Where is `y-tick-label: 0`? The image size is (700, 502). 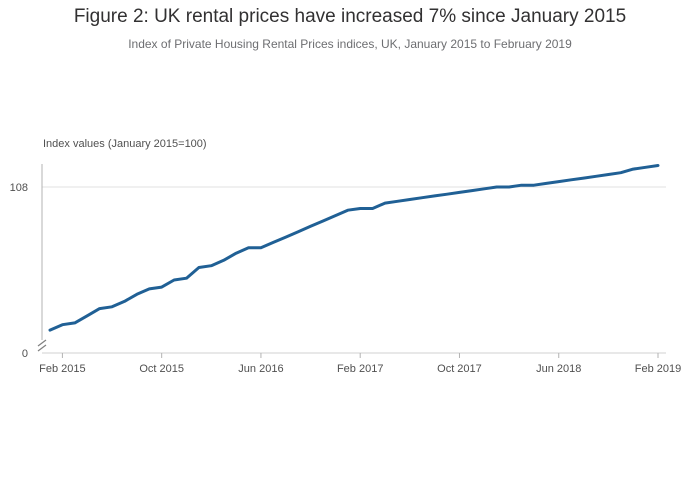
y-tick-label: 0 is located at coordinates (25, 354).